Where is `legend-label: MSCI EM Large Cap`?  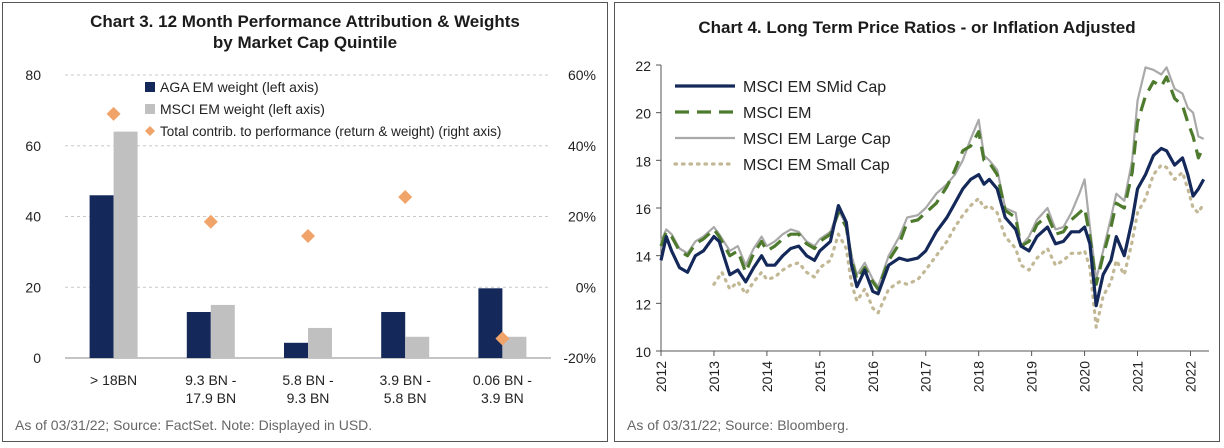 legend-label: MSCI EM Large Cap is located at coordinates (817, 139).